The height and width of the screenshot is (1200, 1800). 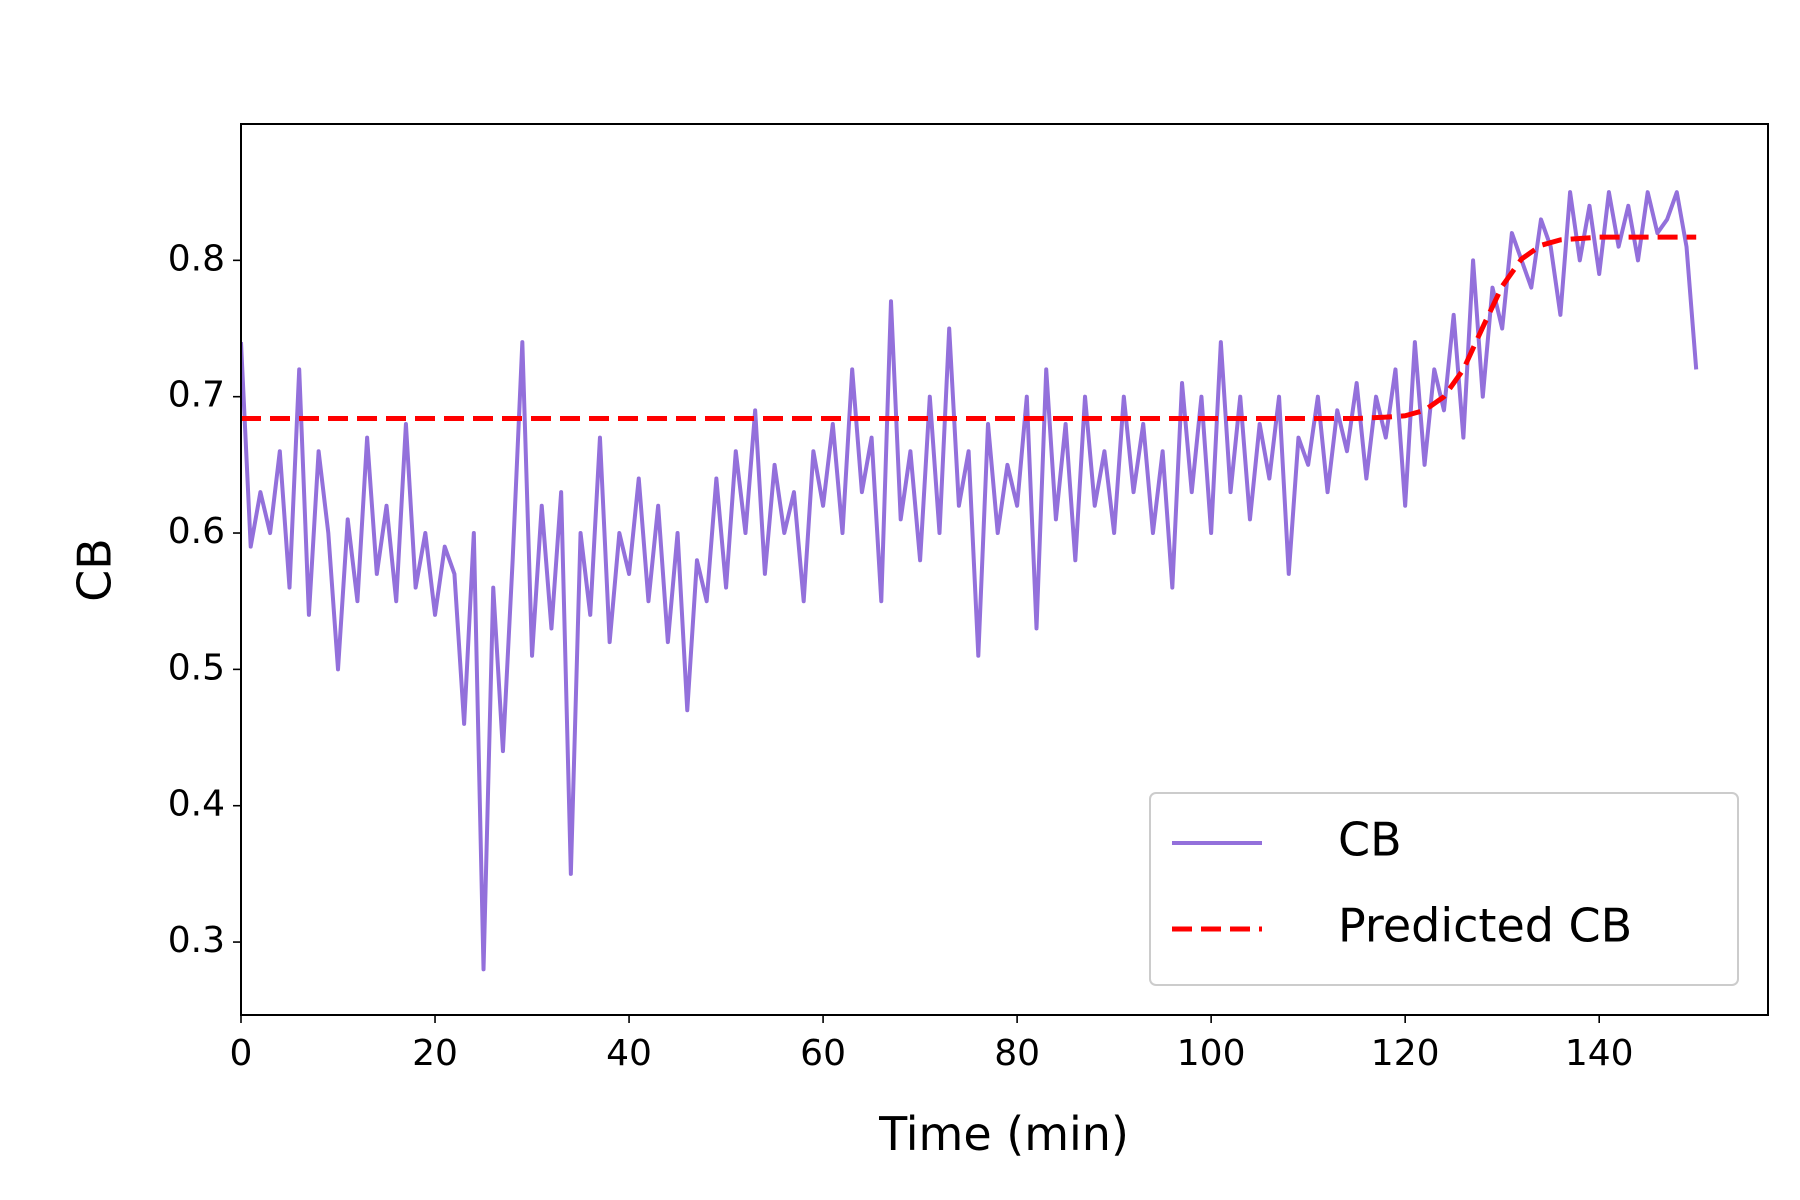 I want to click on x-tick-label: 140, so click(x=1599, y=1053).